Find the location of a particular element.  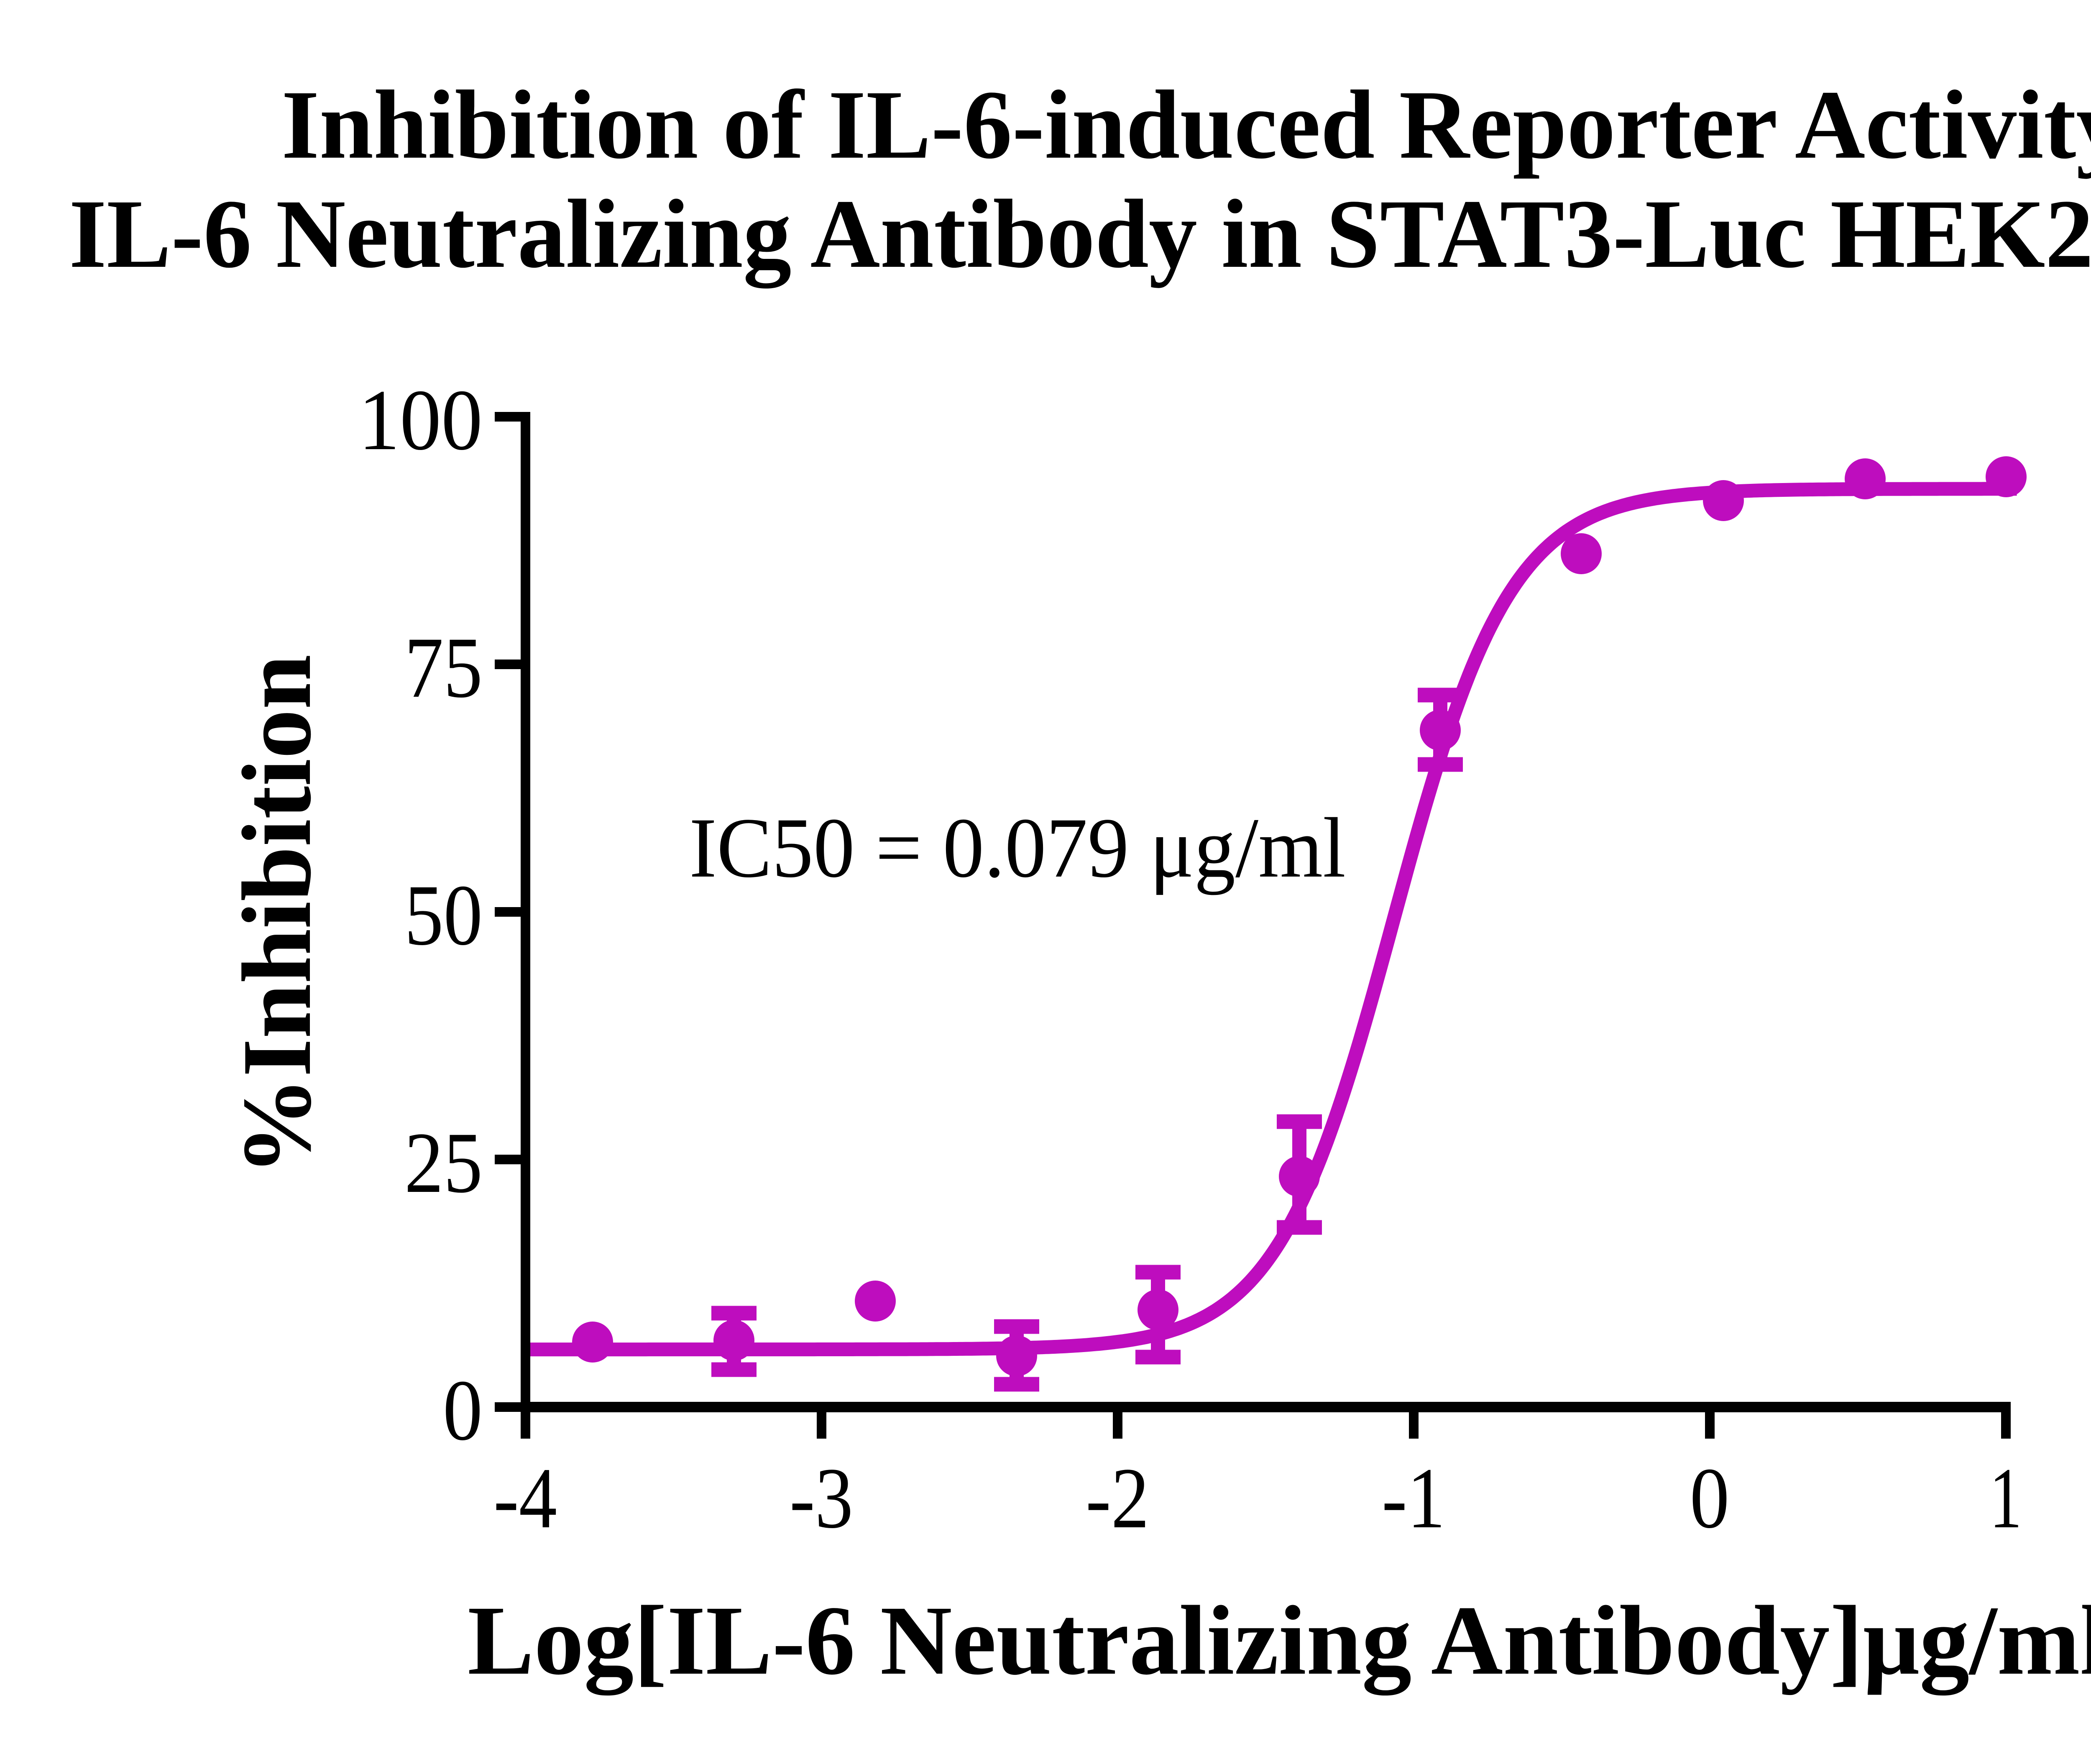

svg-text: 50 is located at coordinates (443, 915).